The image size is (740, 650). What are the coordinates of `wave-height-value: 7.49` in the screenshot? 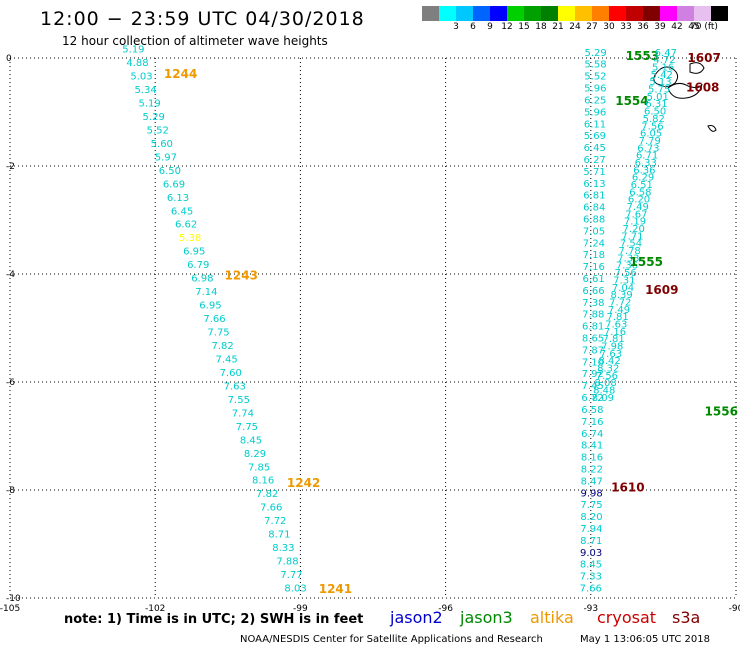 It's located at (619, 310).